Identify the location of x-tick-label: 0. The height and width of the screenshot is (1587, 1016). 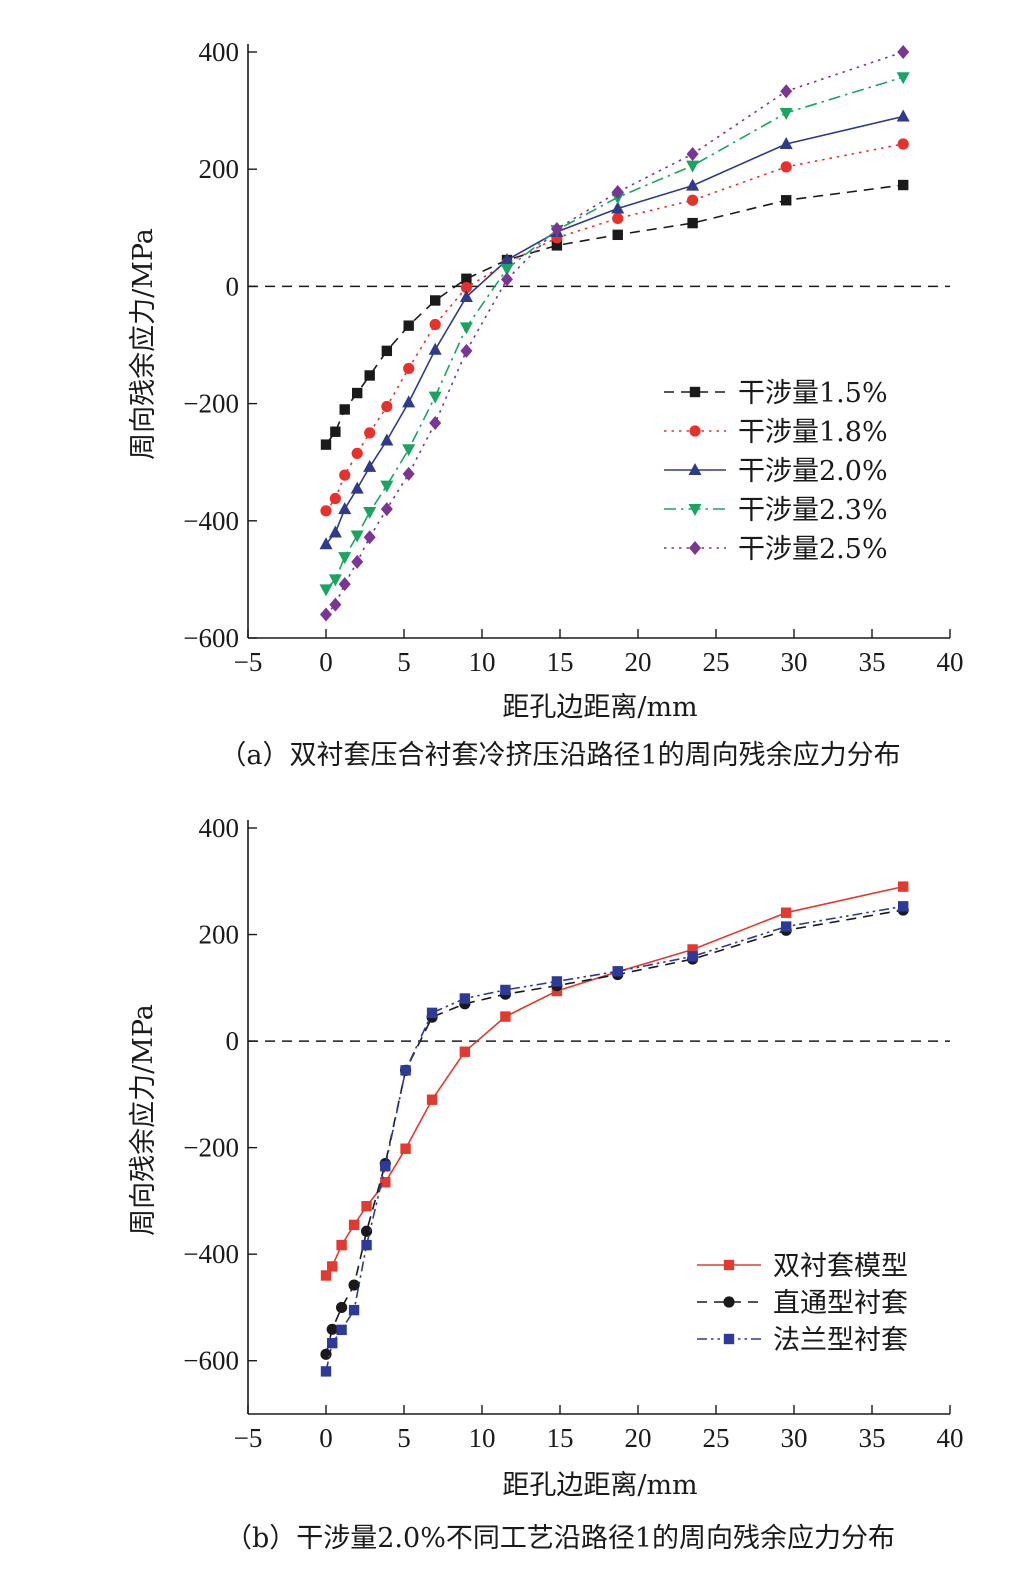
(326, 662).